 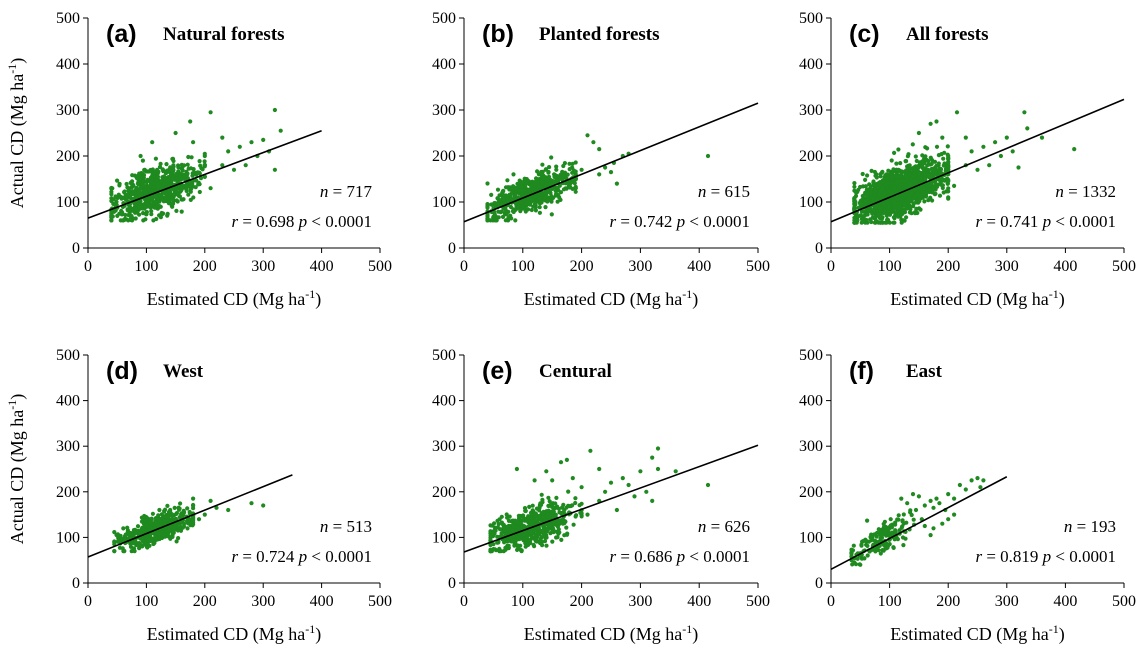 I want to click on n-value: = 717, so click(x=353, y=191).